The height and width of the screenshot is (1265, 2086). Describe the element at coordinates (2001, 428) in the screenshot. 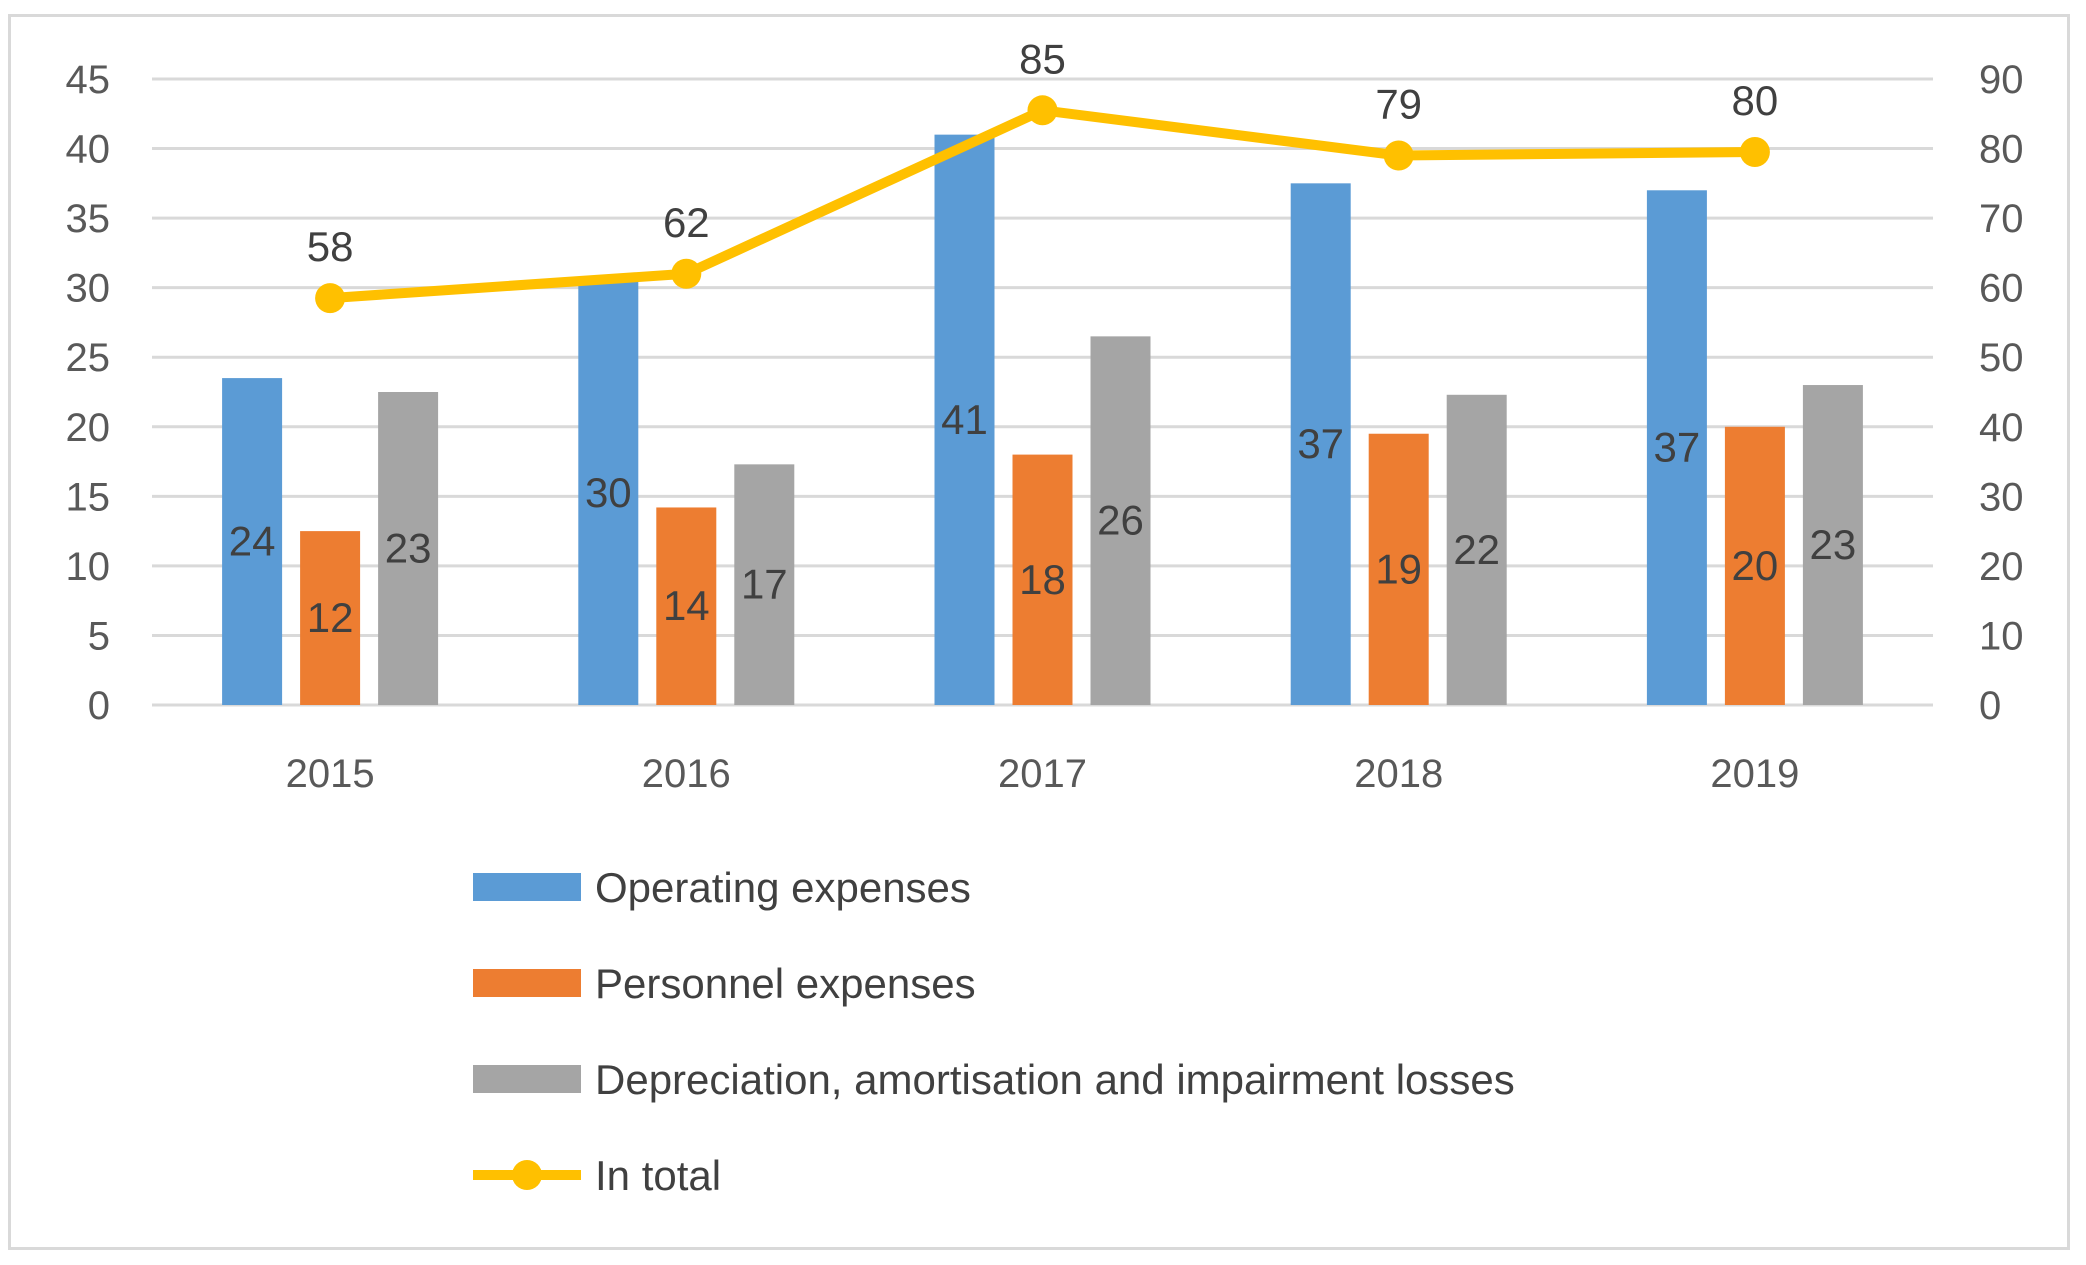

I see `y-right-tick-label: 40` at that location.